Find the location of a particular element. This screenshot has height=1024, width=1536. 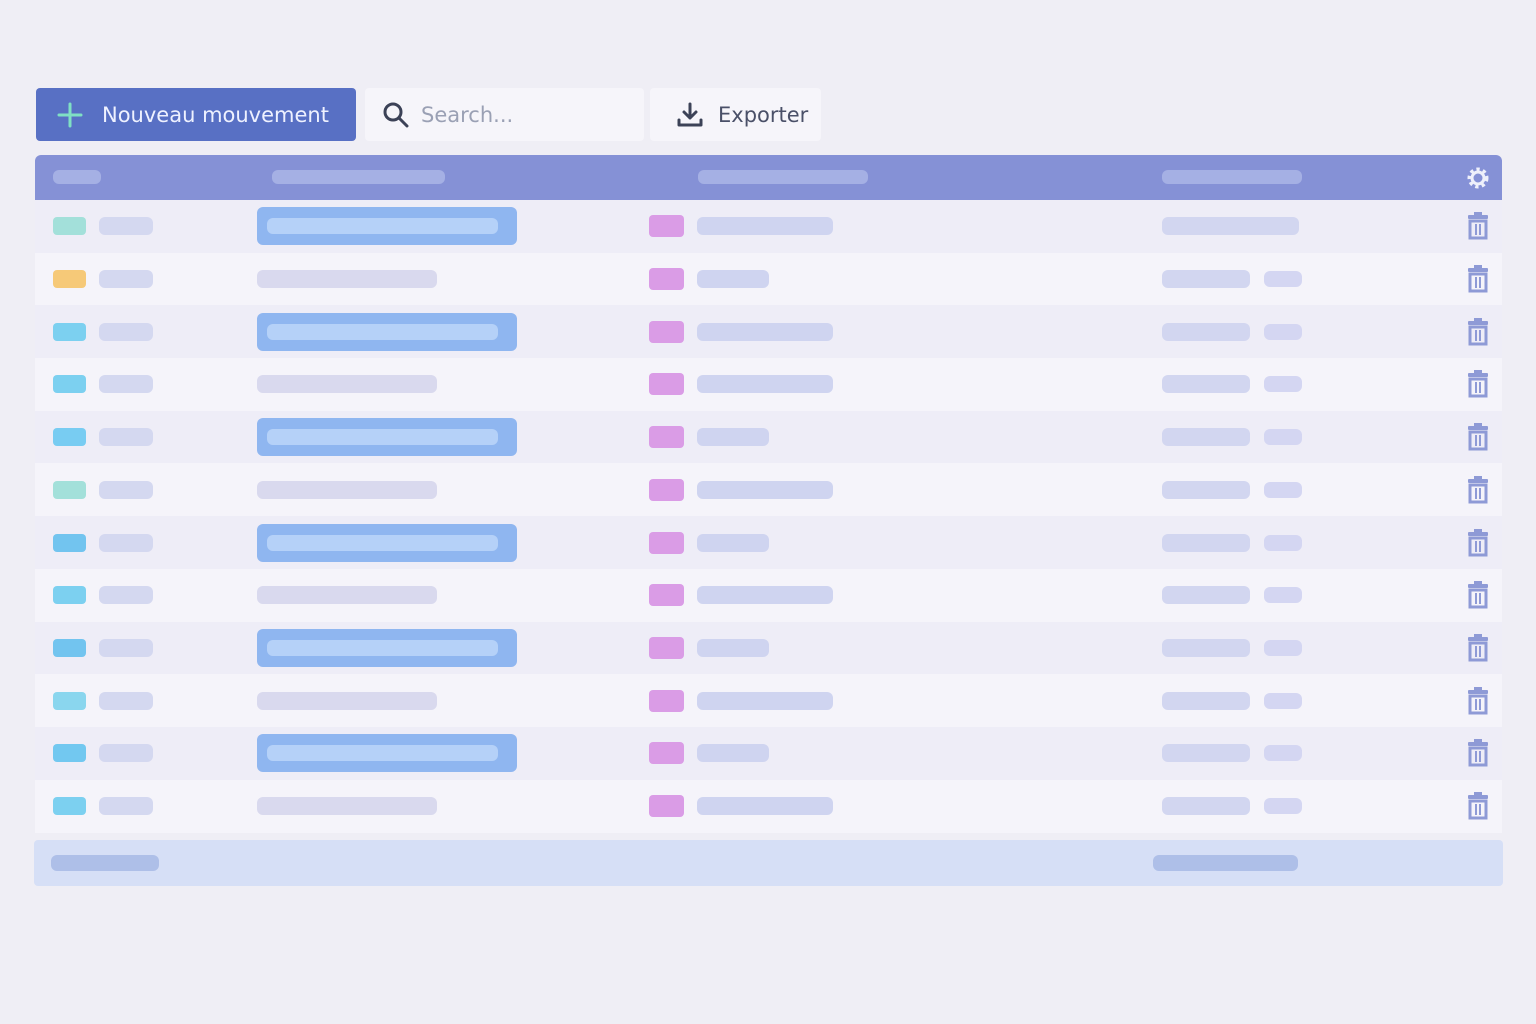

footer-placeholder is located at coordinates (105, 863).